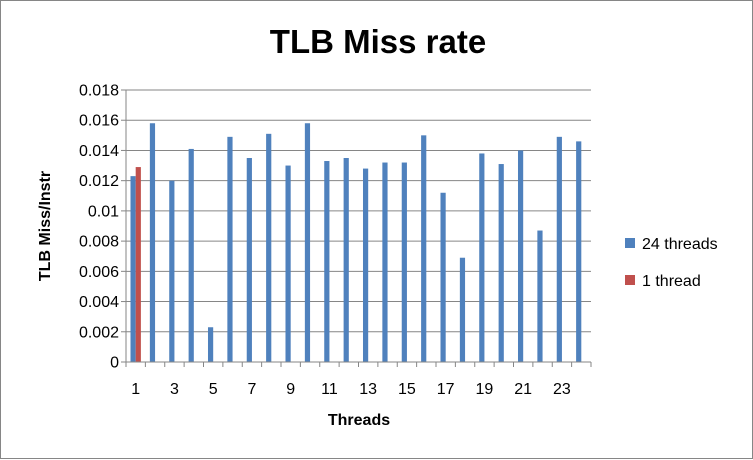  What do you see at coordinates (671, 281) in the screenshot?
I see `legend-label: 1 thread` at bounding box center [671, 281].